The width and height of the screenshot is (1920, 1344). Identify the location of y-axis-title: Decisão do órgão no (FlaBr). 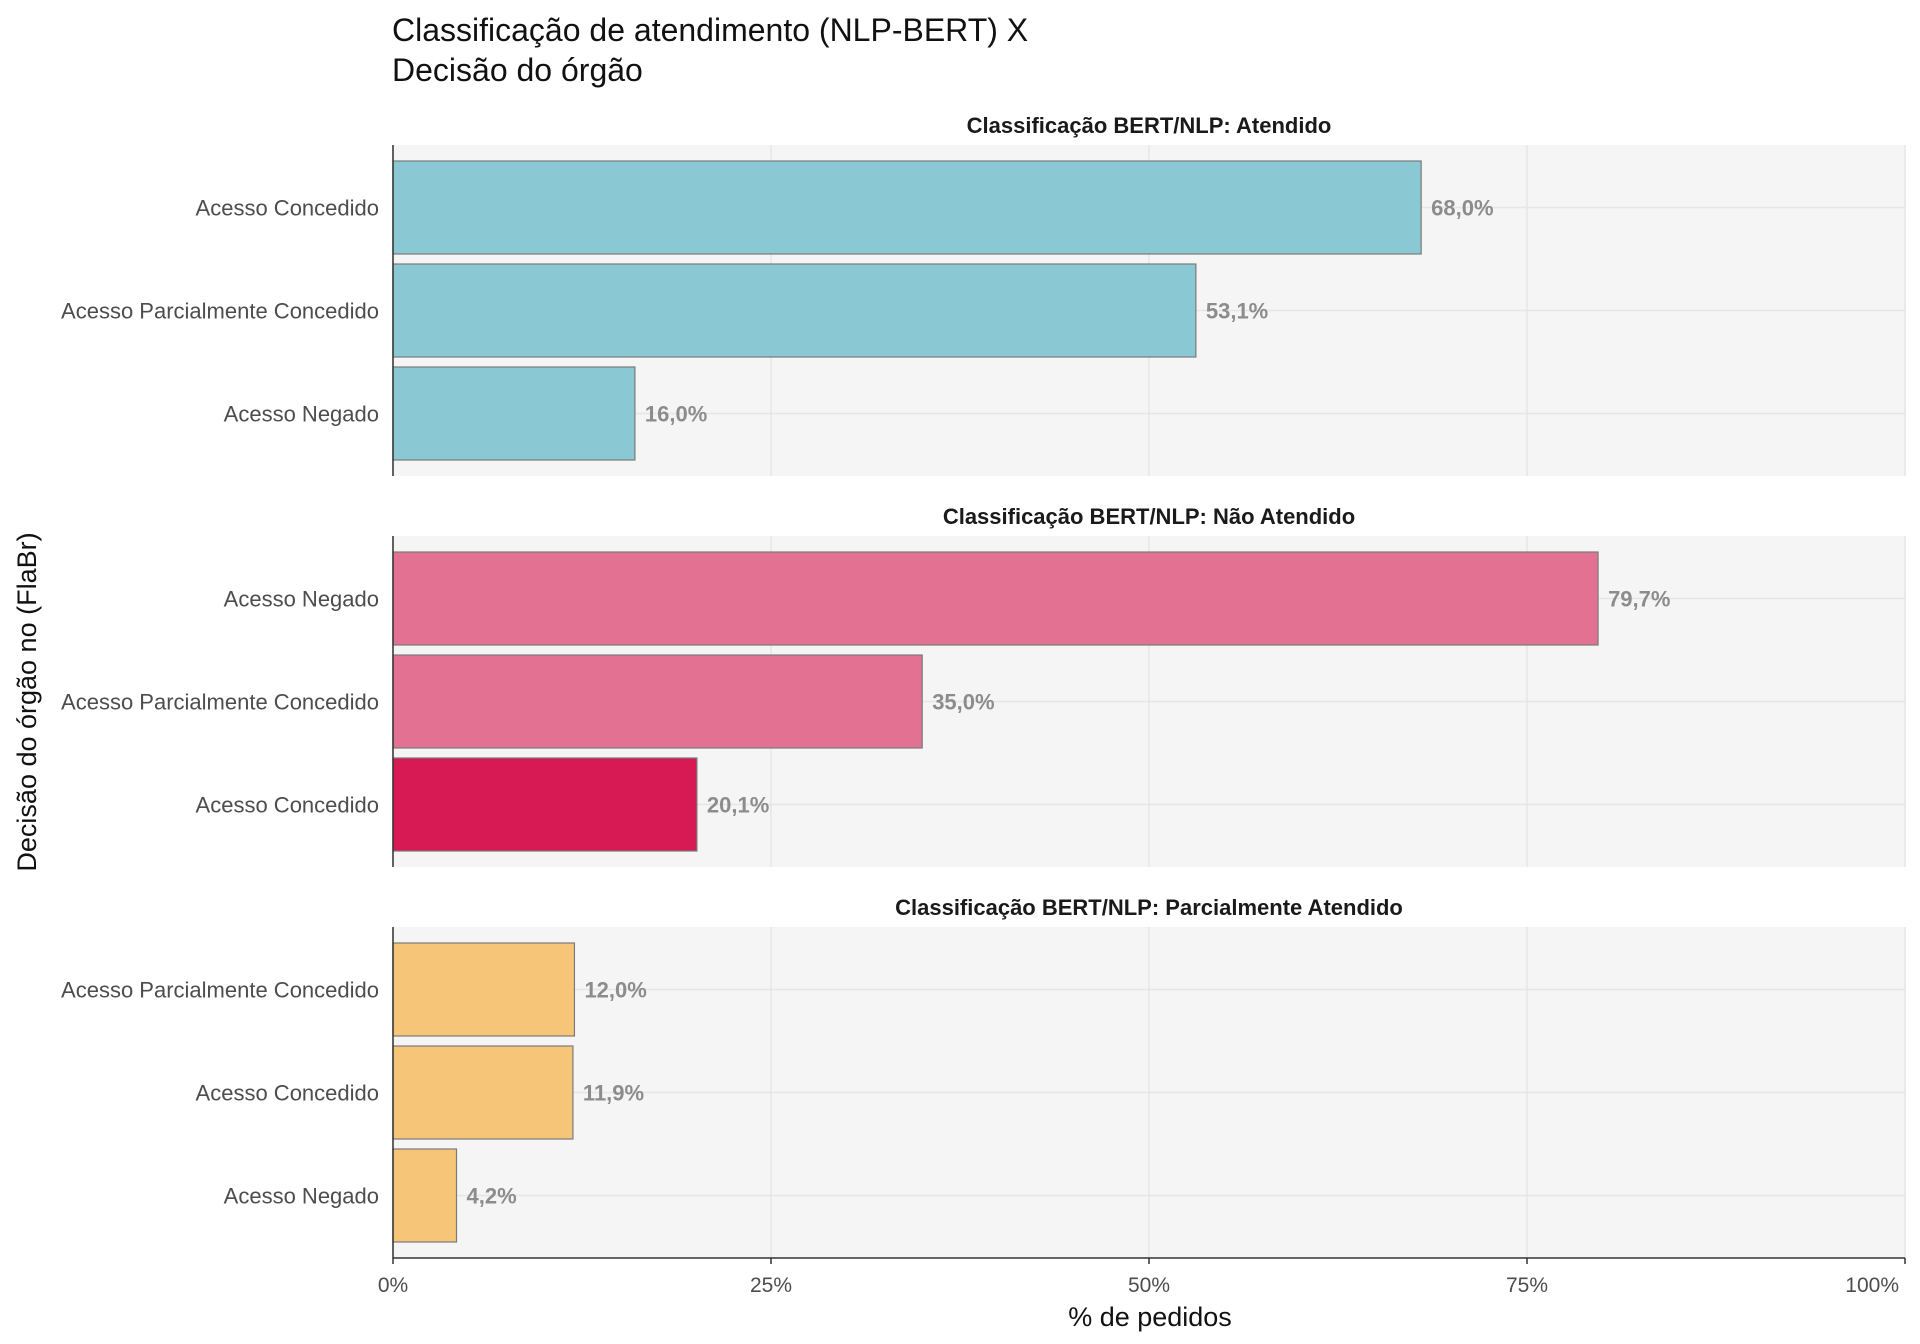
(27, 701).